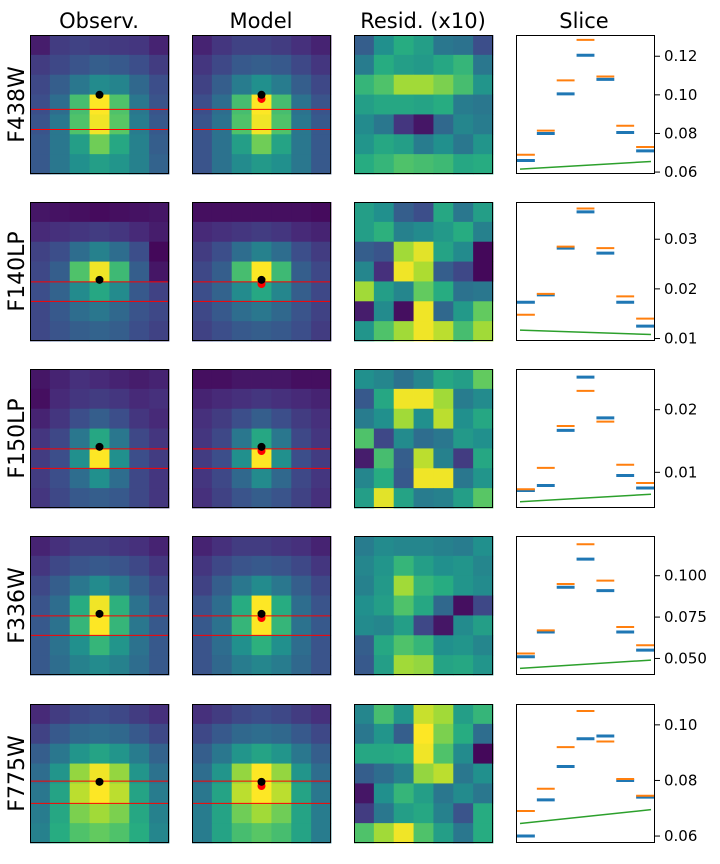  I want to click on row-label: F438W, so click(17, 104).